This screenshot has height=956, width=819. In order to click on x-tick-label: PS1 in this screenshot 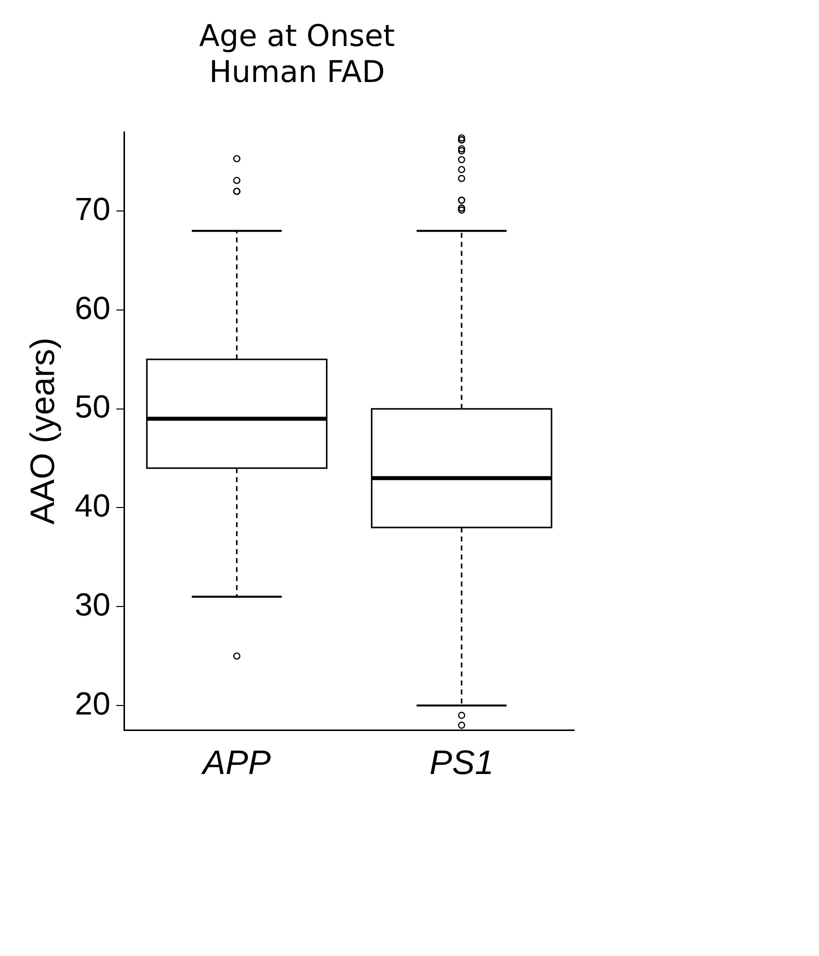, I will do `click(461, 763)`.